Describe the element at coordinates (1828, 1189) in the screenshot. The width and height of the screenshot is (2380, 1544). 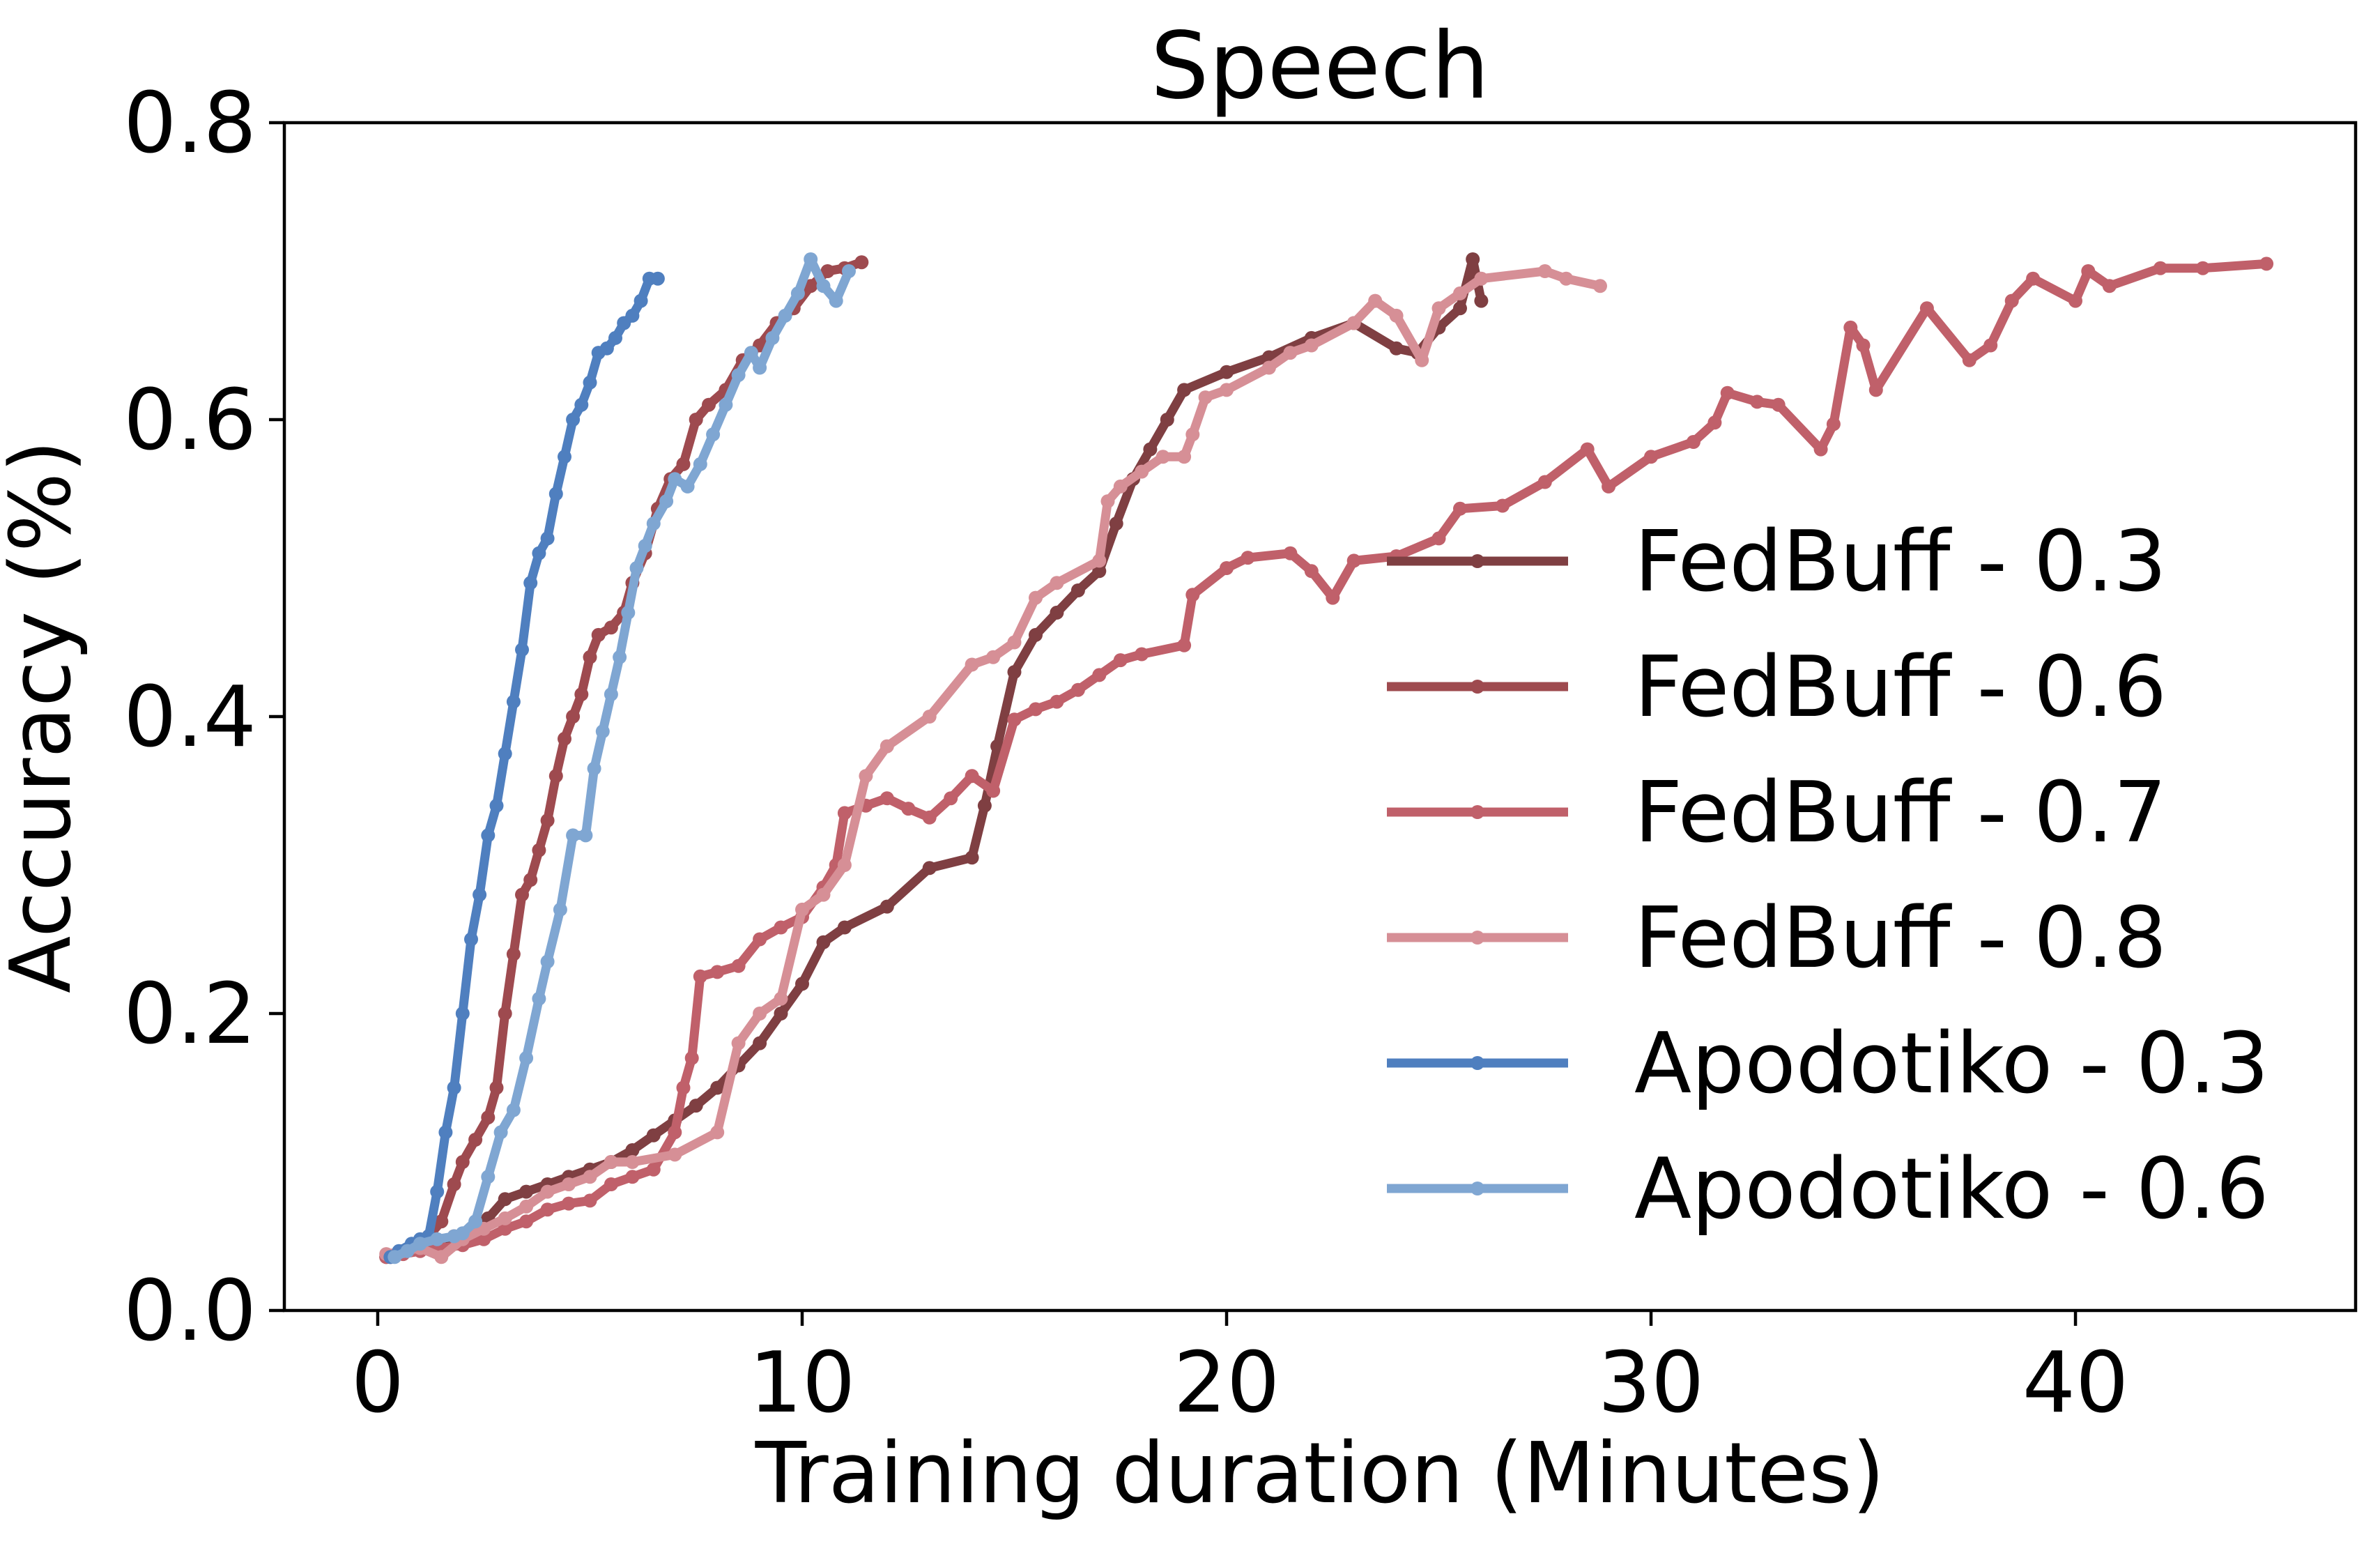
I see `legend-item: Apodotiko - 0.6` at that location.